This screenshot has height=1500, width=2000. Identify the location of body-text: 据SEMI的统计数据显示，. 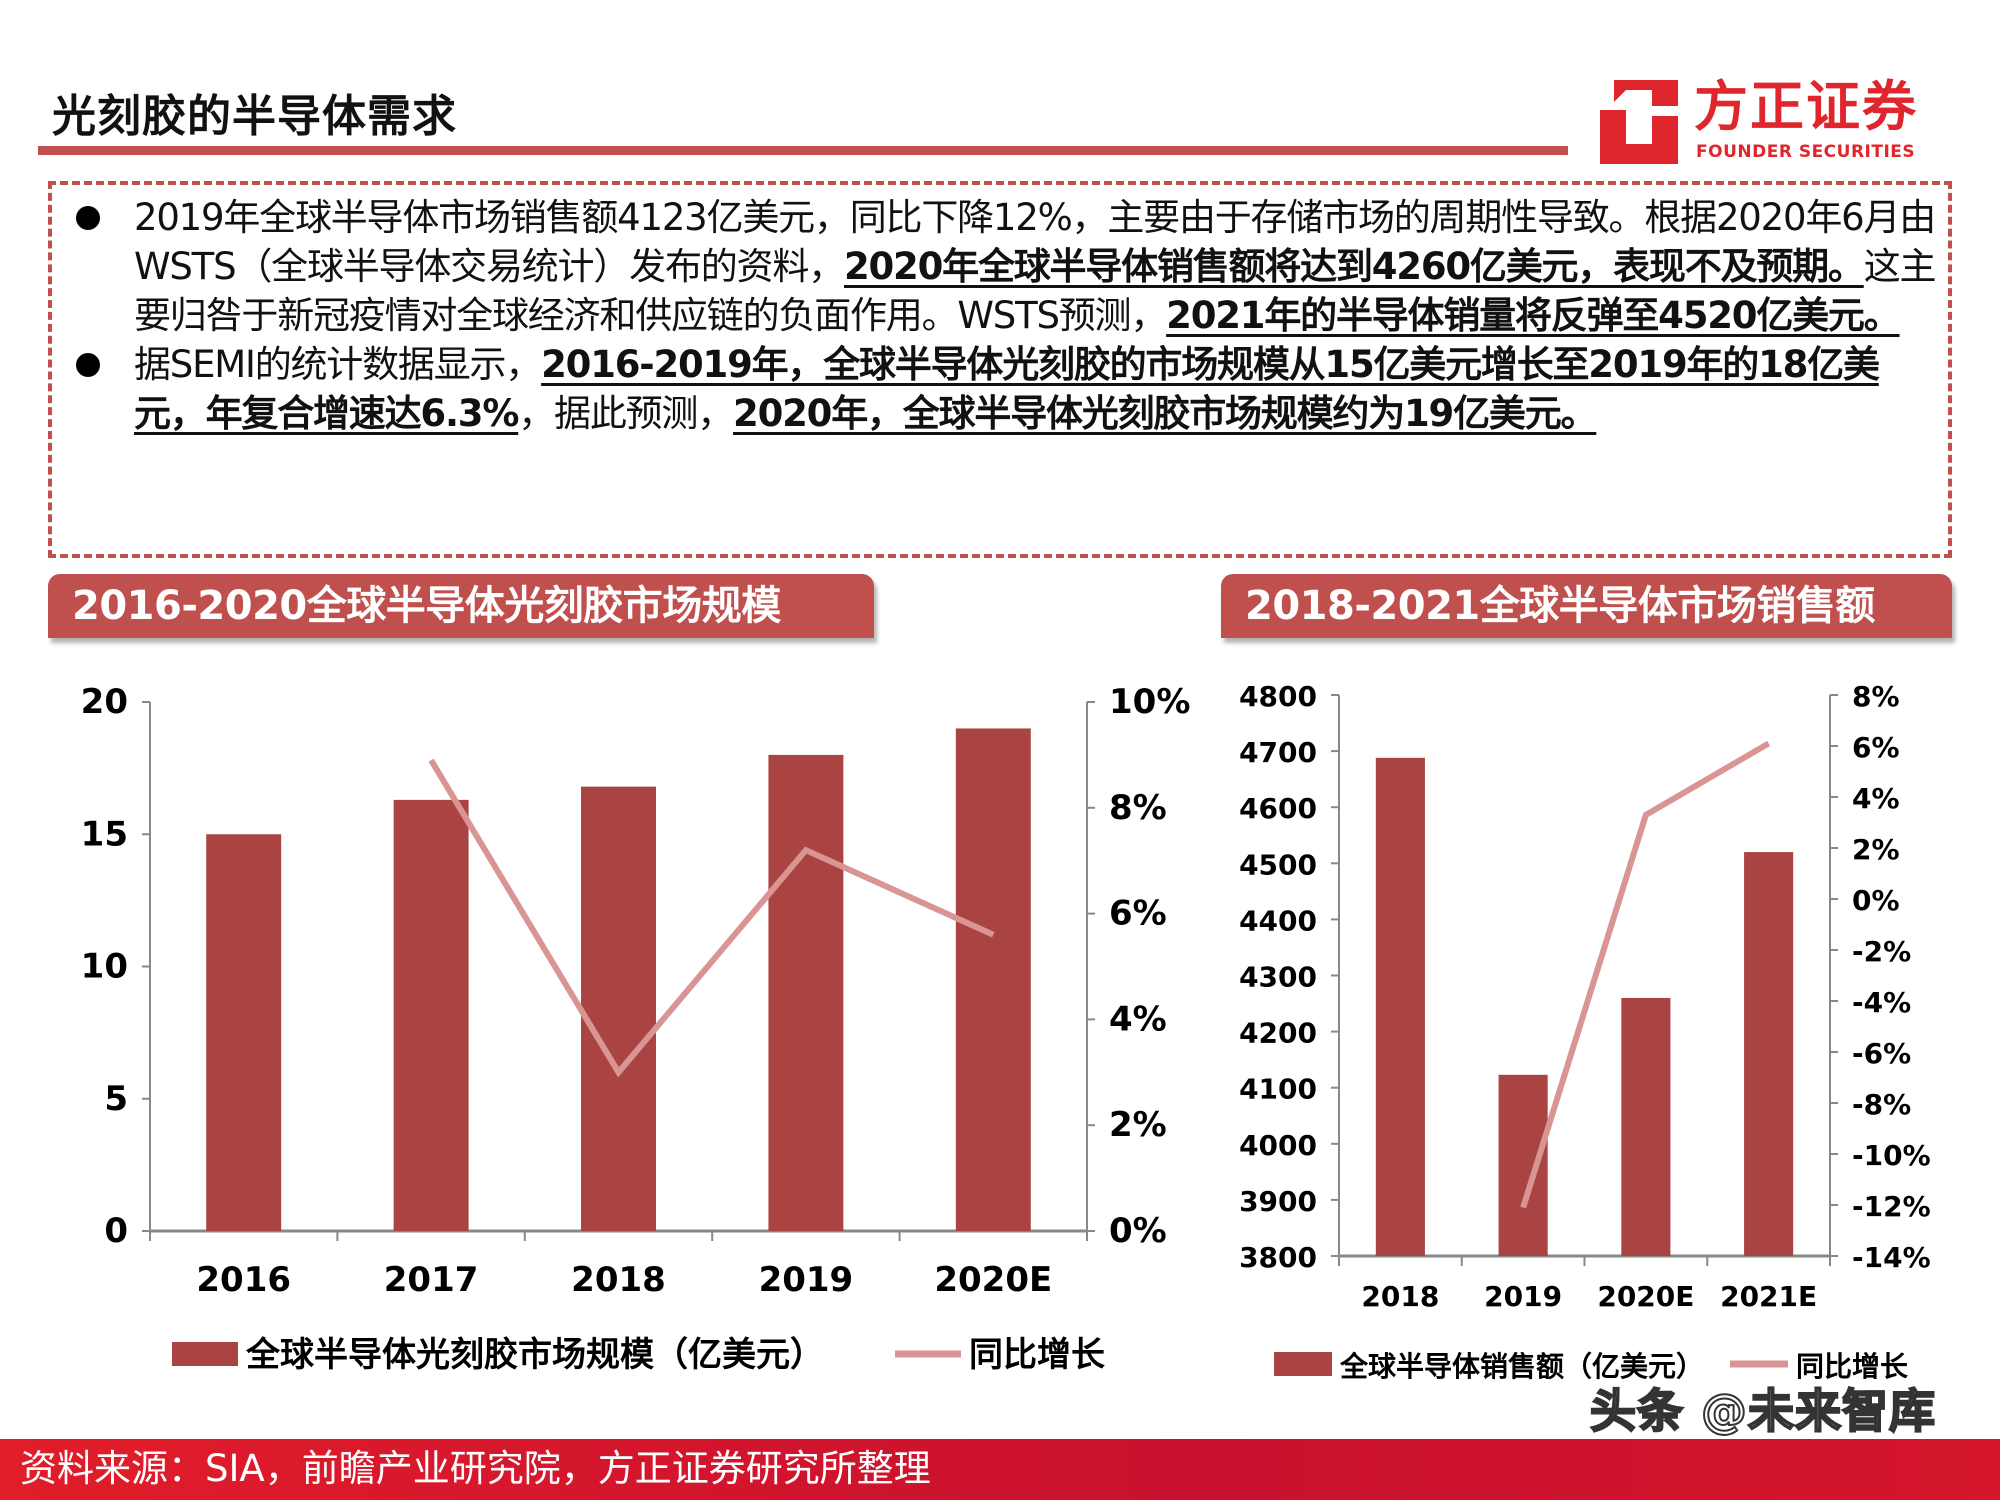
(338, 364).